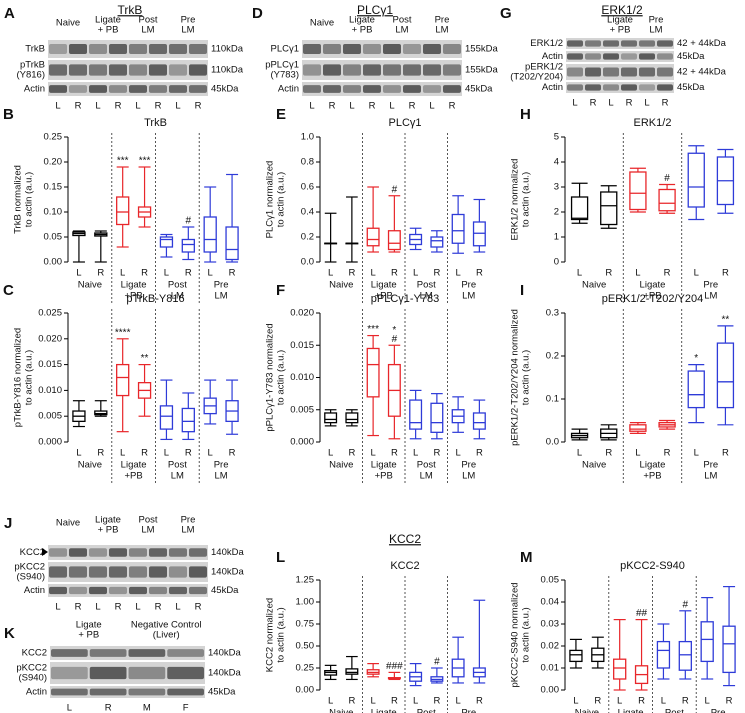  I want to click on blot-row-label: pKCC2, so click(31, 668).